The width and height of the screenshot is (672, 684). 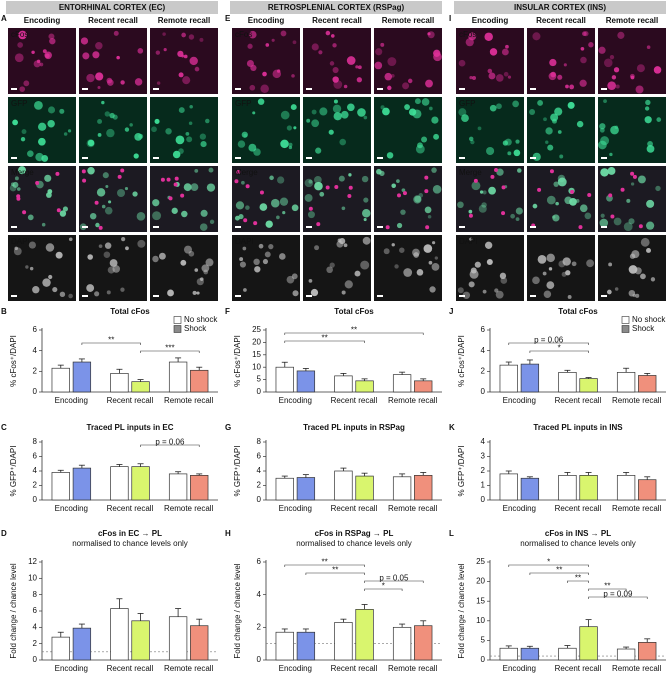 What do you see at coordinates (237, 361) in the screenshot?
I see `y-axis-label: % cFos⁺/DAPI` at bounding box center [237, 361].